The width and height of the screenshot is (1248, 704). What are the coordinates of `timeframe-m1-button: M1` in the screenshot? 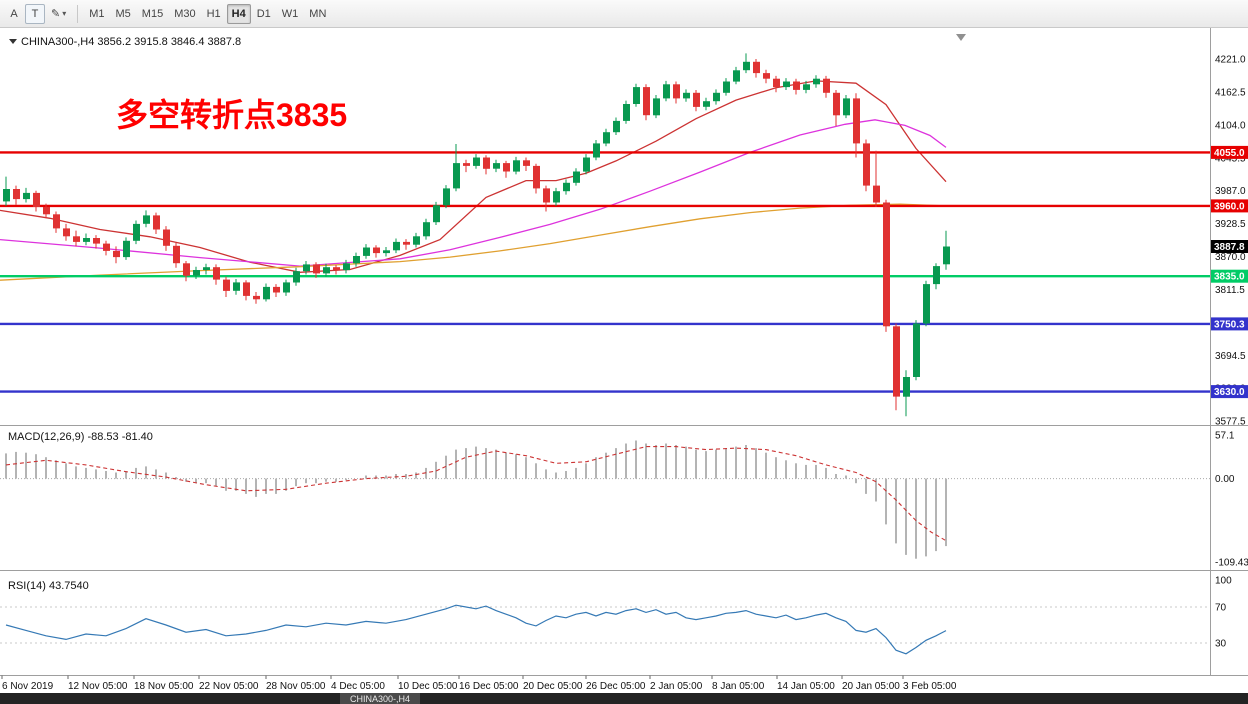 It's located at (97, 13).